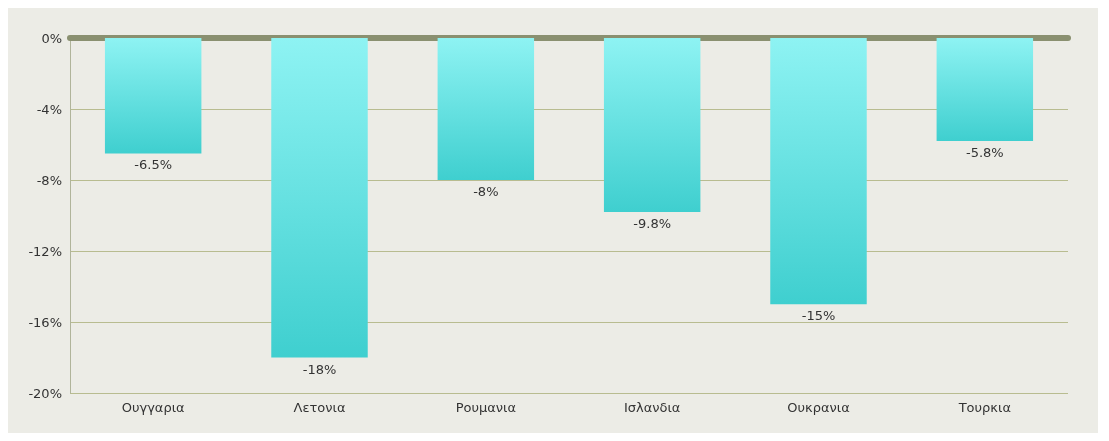  I want to click on x-tick-label: Ουκρανια, so click(818, 407).